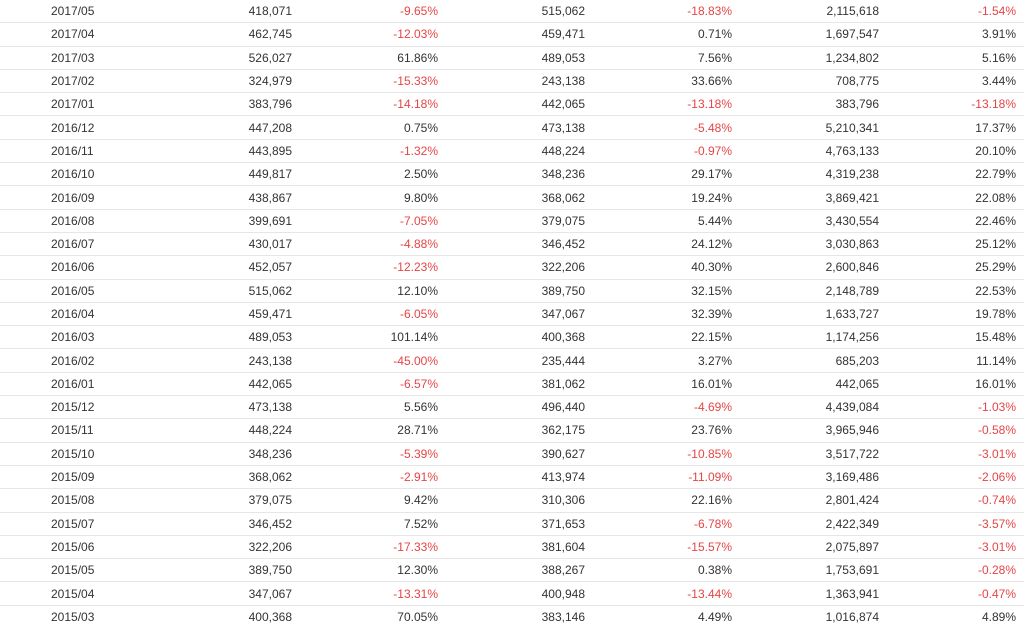 Image resolution: width=1024 pixels, height=631 pixels. Describe the element at coordinates (75, 313) in the screenshot. I see `cell-month: 2016/04` at that location.